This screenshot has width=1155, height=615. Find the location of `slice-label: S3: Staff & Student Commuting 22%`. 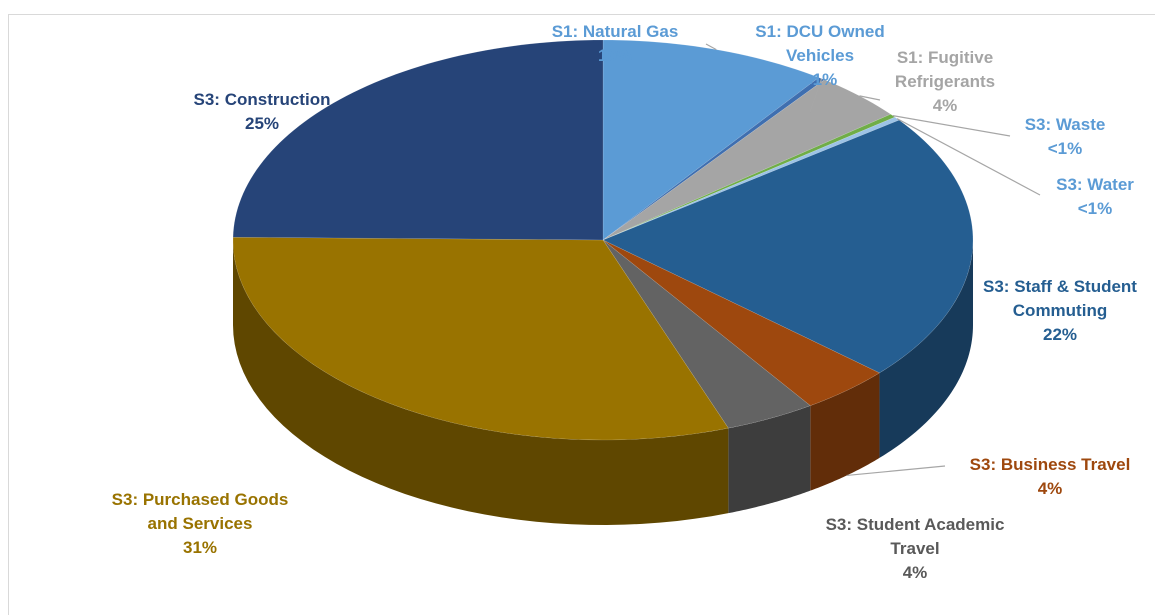

slice-label: S3: Staff & Student Commuting 22% is located at coordinates (1057, 311).